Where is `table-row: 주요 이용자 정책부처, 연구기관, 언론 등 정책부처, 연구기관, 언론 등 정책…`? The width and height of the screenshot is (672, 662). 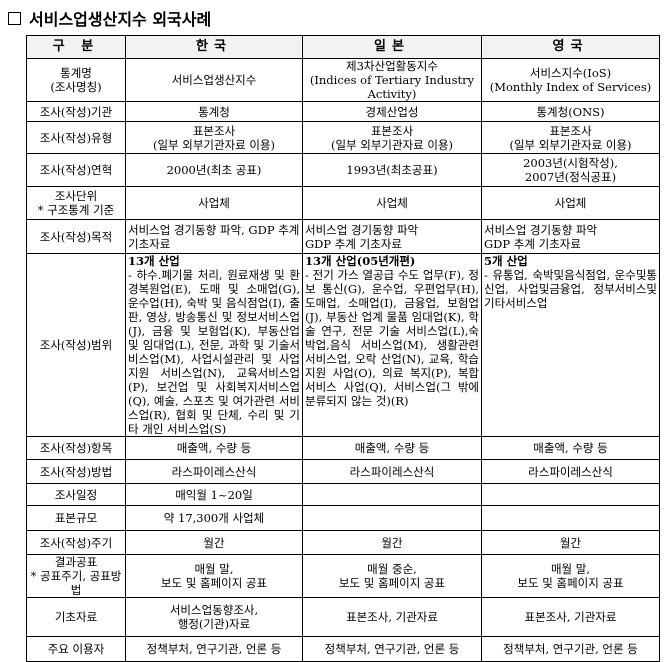
table-row: 주요 이용자 정책부처, 연구기관, 언론 등 정책부처, 연구기관, 언론 등 정책… is located at coordinates (343, 649).